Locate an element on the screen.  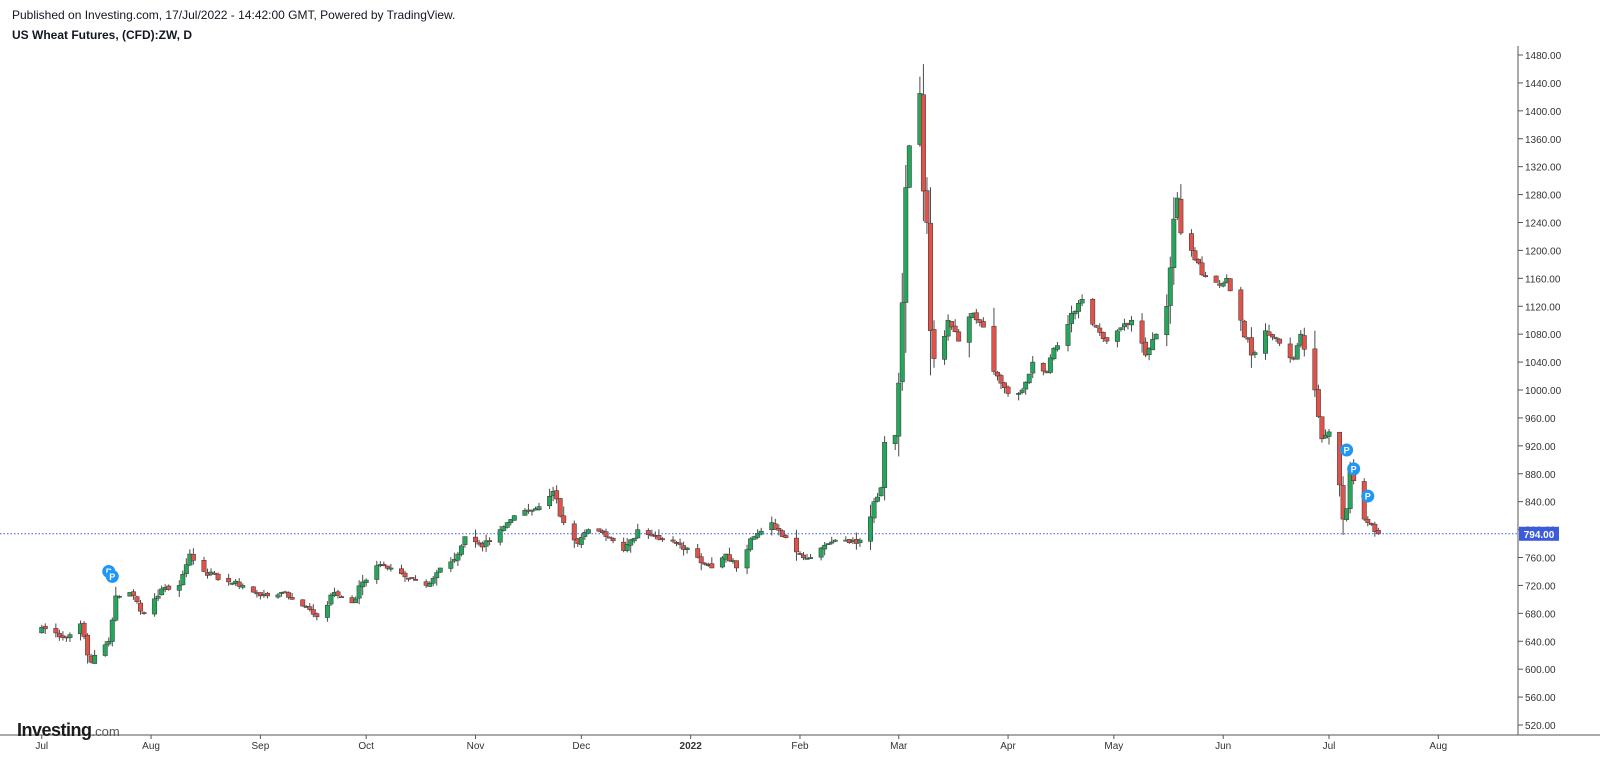
x-tick-label: Jul is located at coordinates (1329, 746).